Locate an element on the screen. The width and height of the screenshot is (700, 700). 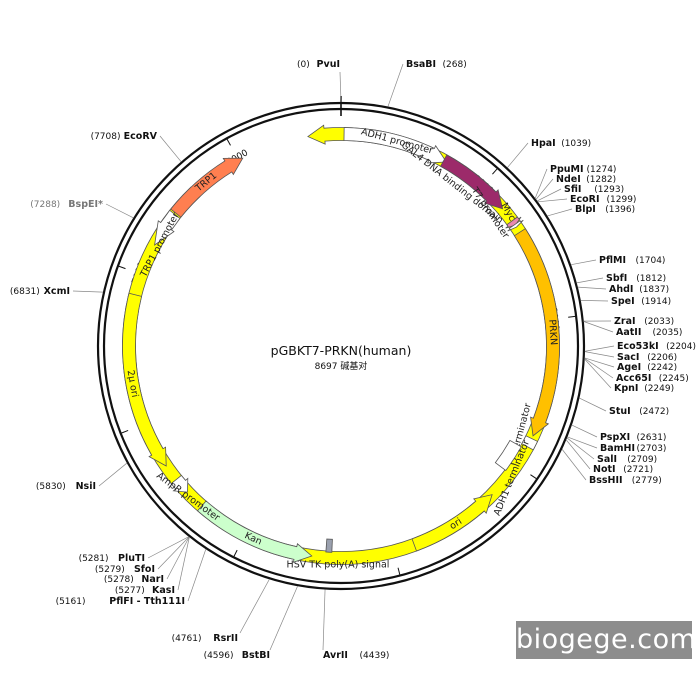
enzyme-position: (2721) is located at coordinates (638, 470).